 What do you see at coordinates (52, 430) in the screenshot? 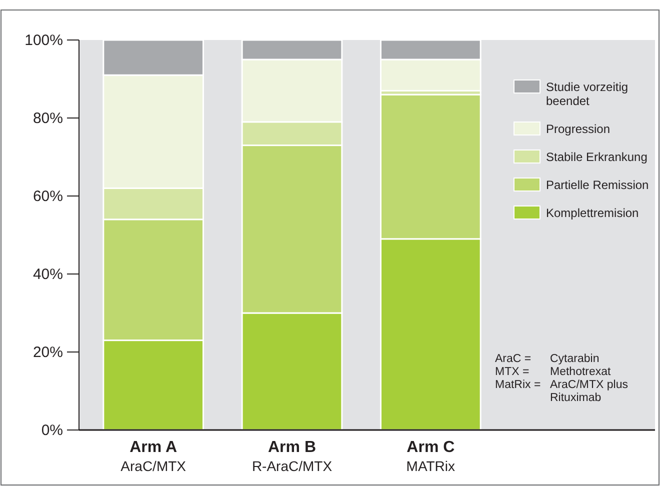
I see `y-tick-label: 0%` at bounding box center [52, 430].